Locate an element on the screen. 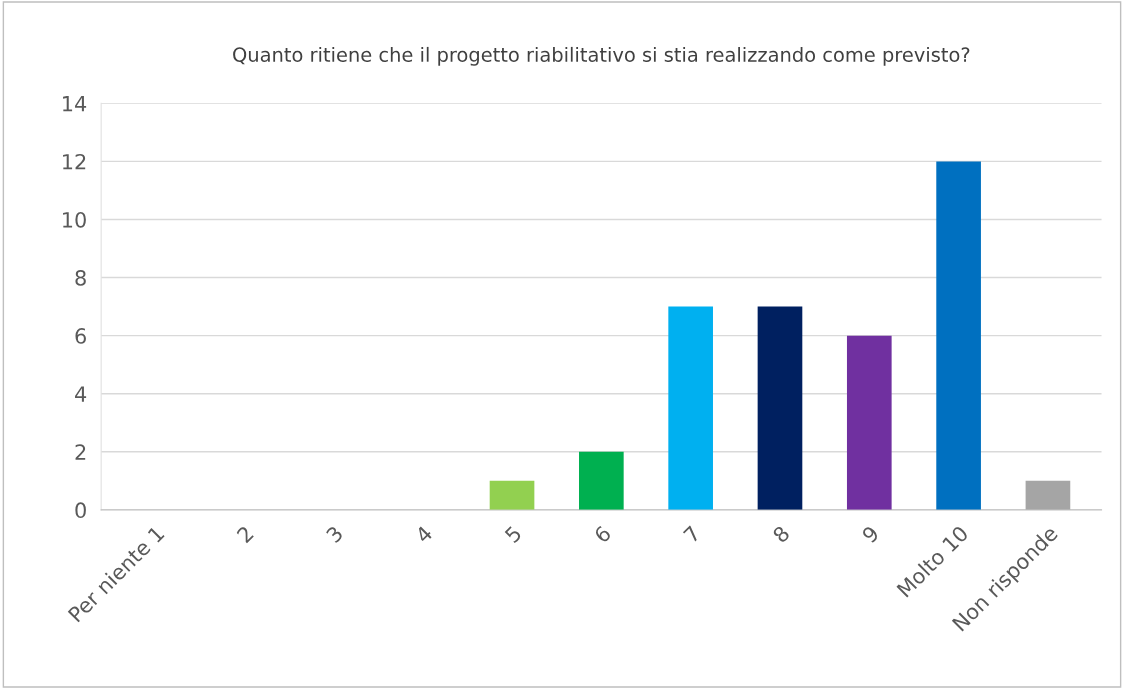 The image size is (1124, 689). y-tick-label: 10 is located at coordinates (74, 219).